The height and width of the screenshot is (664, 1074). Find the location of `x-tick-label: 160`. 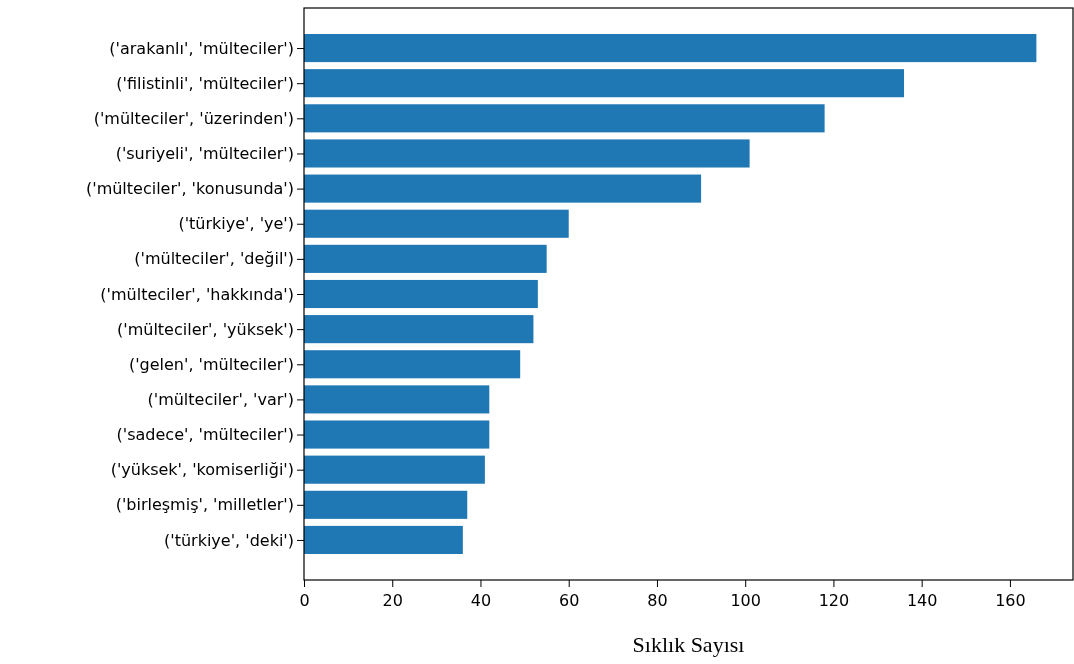

x-tick-label: 160 is located at coordinates (1010, 600).